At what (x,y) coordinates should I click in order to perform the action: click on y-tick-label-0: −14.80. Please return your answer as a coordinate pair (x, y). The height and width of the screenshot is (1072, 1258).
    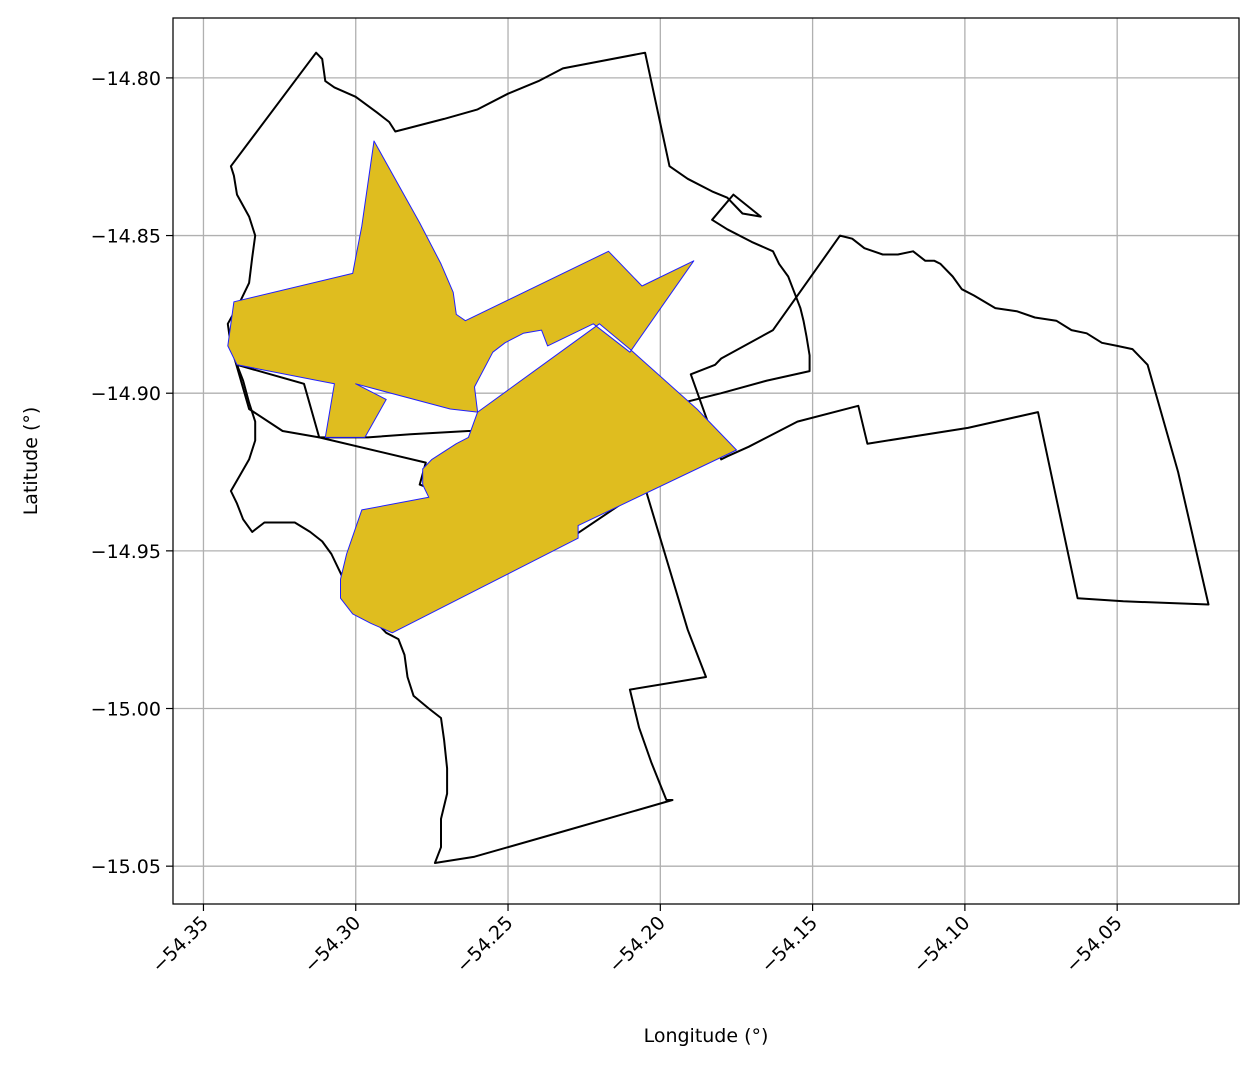
    Looking at the image, I should click on (126, 79).